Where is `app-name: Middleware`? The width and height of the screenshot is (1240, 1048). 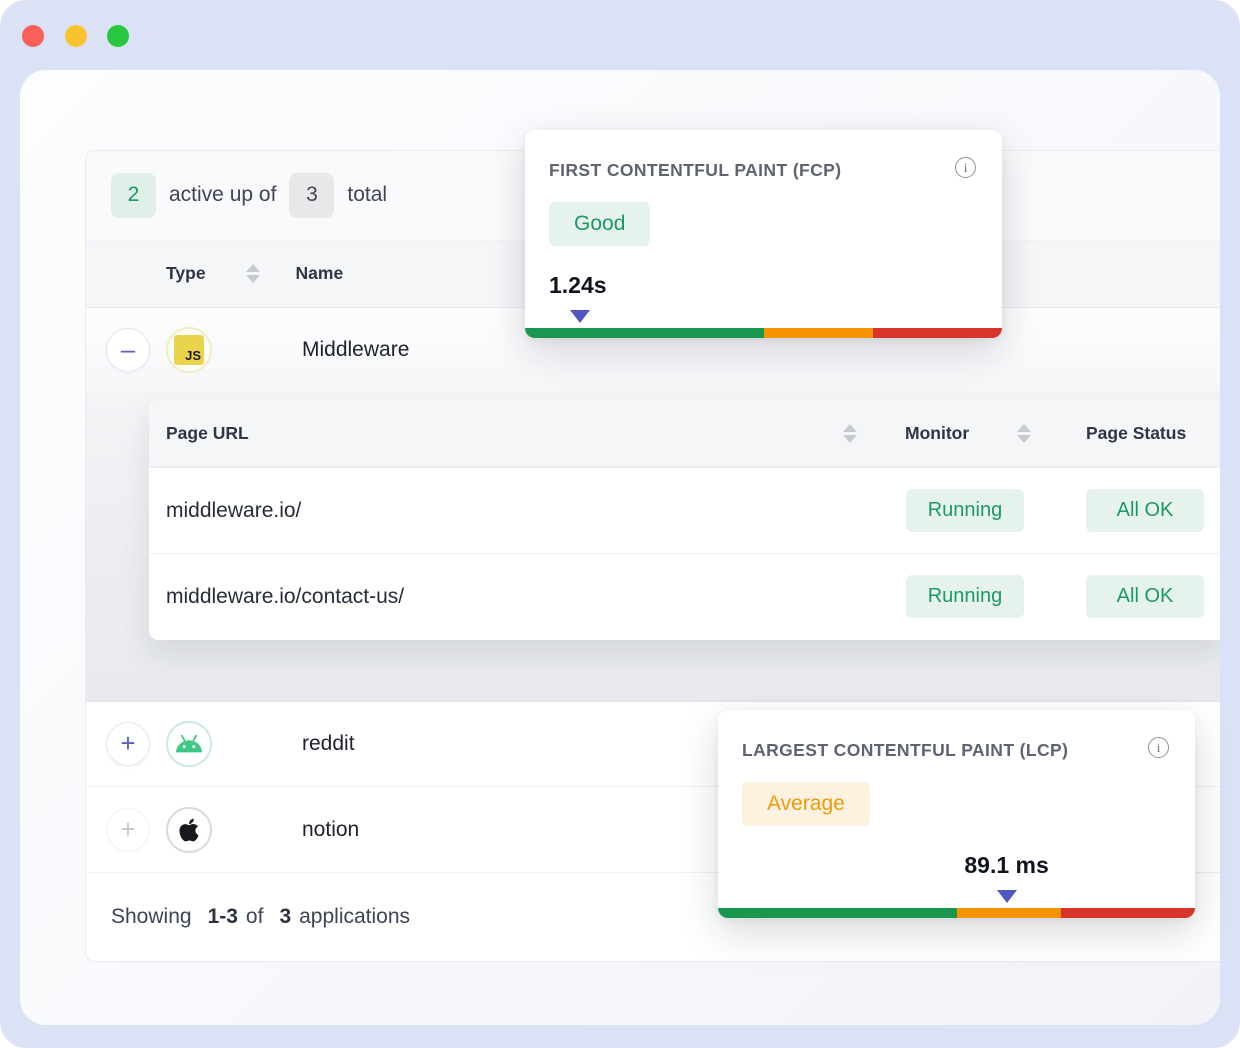 app-name: Middleware is located at coordinates (356, 349).